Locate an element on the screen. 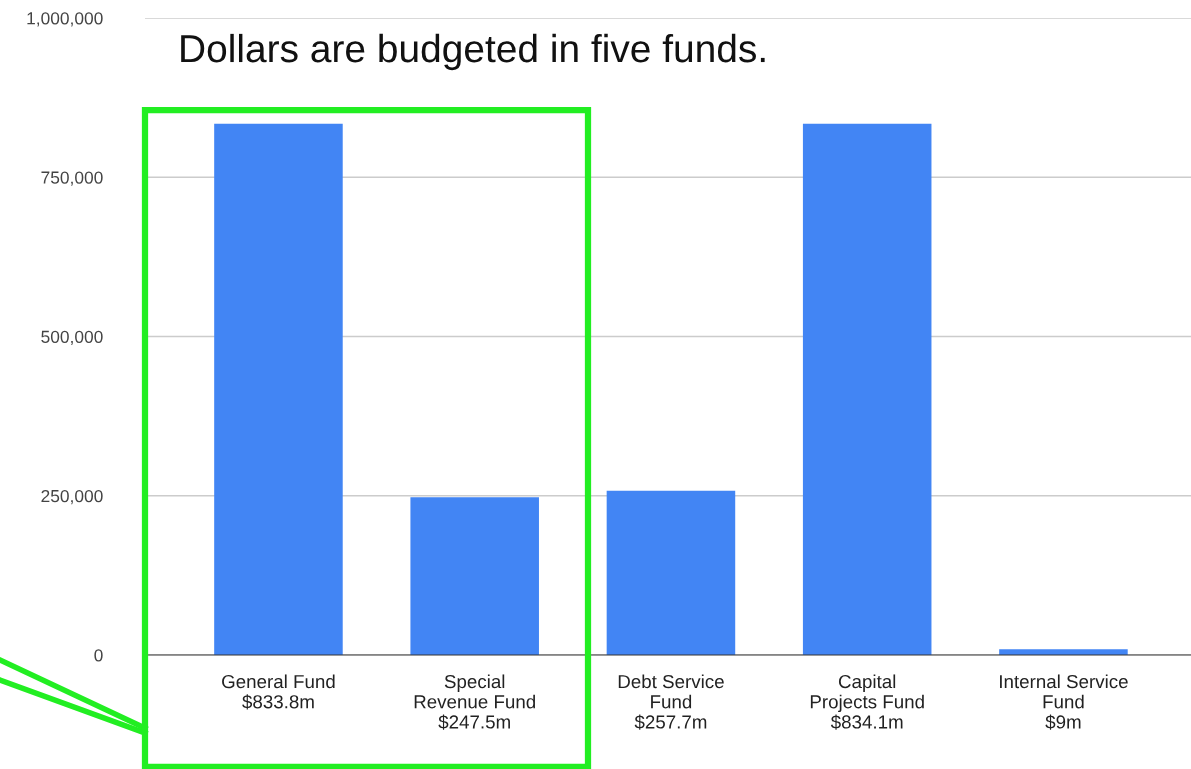  x-tick-label: Internal Service Fund $9m is located at coordinates (1064, 702).